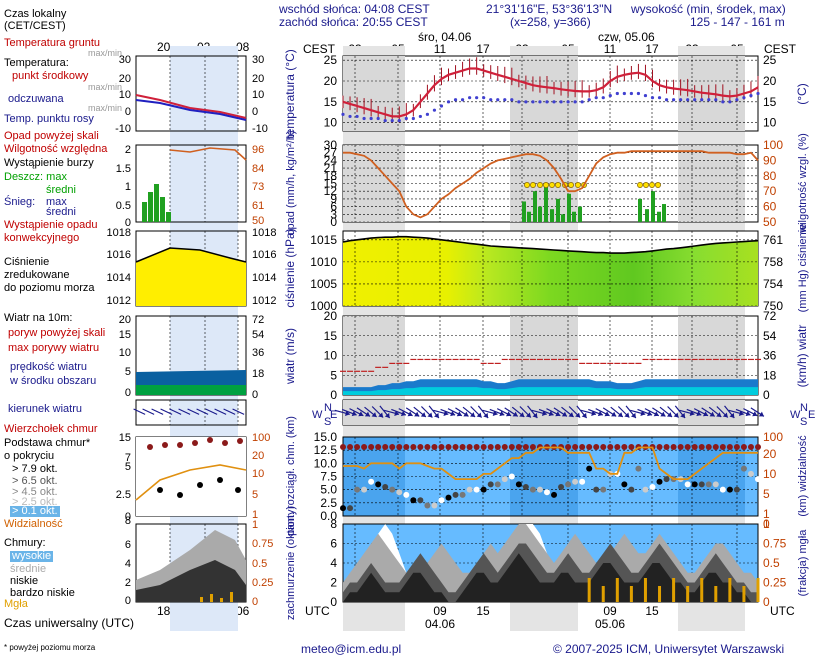 This screenshot has width=820, height=660. What do you see at coordinates (105, 87) in the screenshot?
I see `legend-temp-maxmin: max/min` at bounding box center [105, 87].